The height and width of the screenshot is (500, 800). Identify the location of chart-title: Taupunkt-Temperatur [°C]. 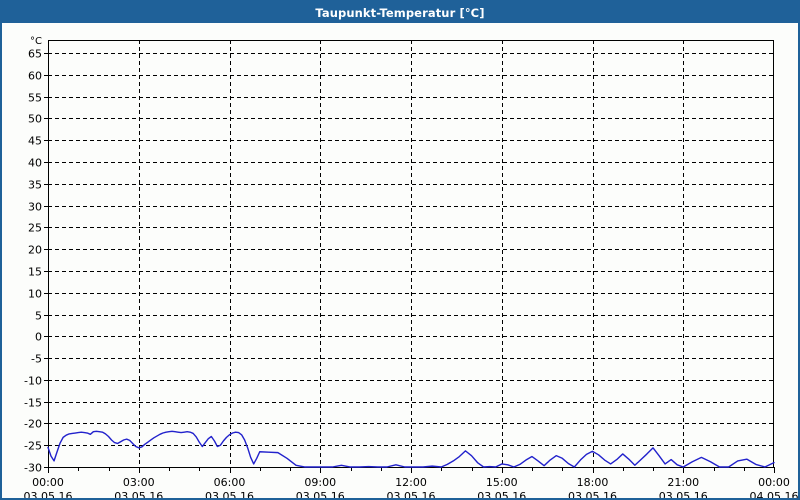
(400, 12).